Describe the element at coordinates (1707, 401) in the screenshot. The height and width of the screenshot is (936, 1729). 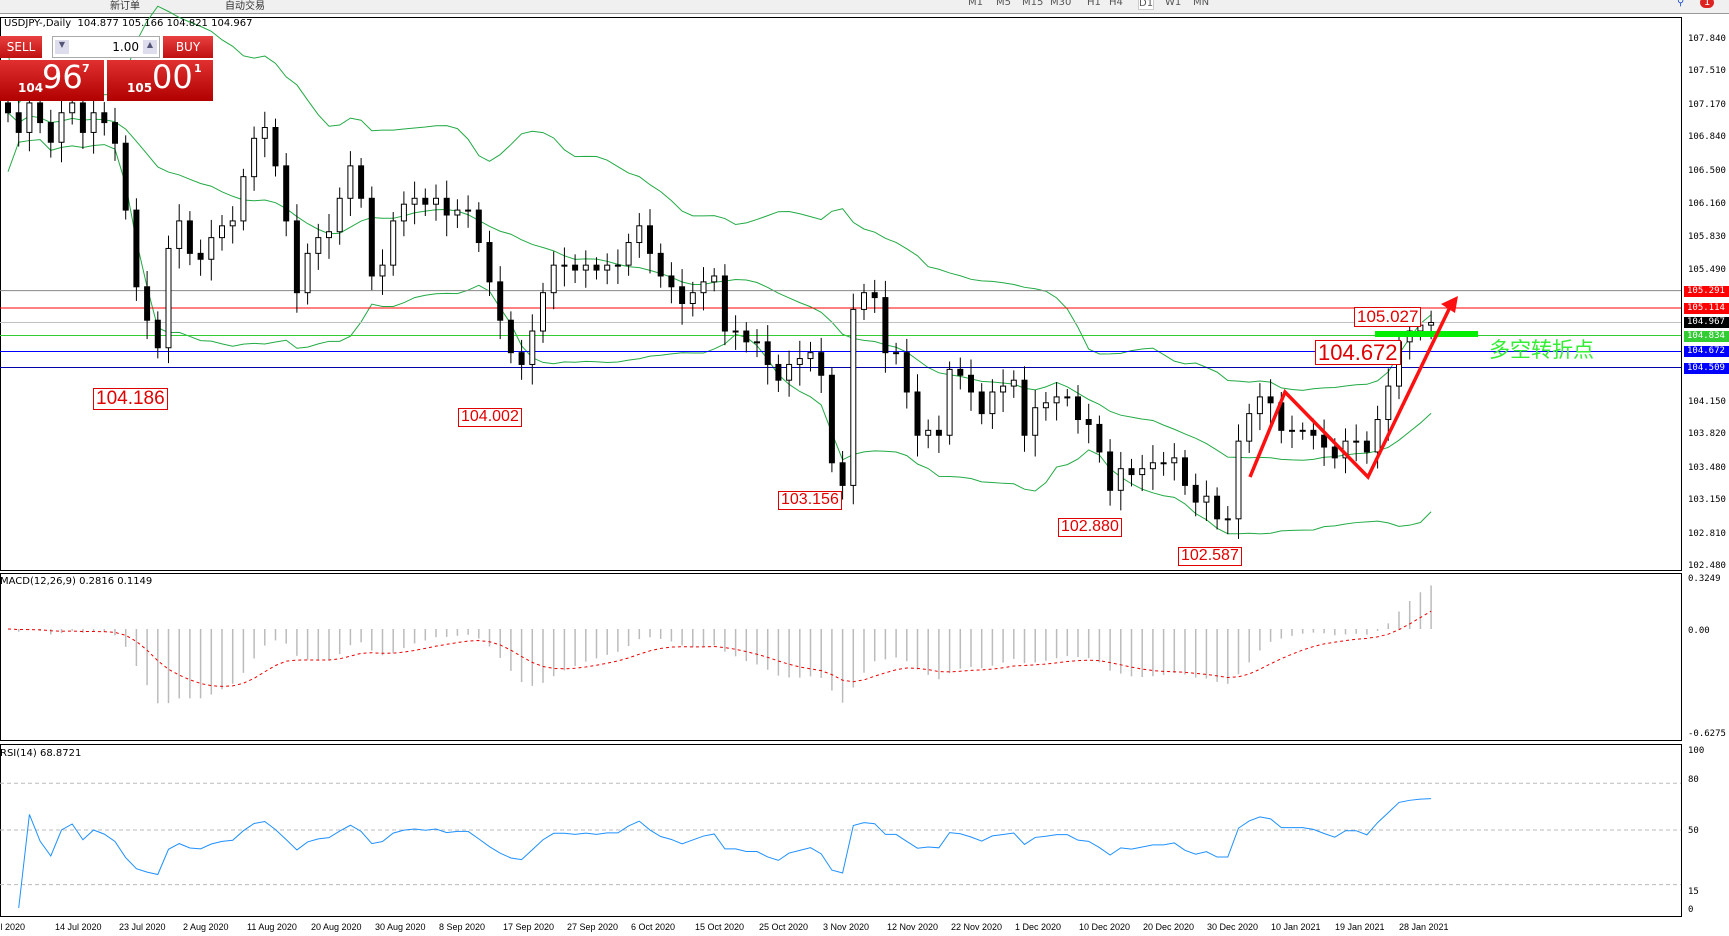
I see `price-axis-label: 104.150` at that location.